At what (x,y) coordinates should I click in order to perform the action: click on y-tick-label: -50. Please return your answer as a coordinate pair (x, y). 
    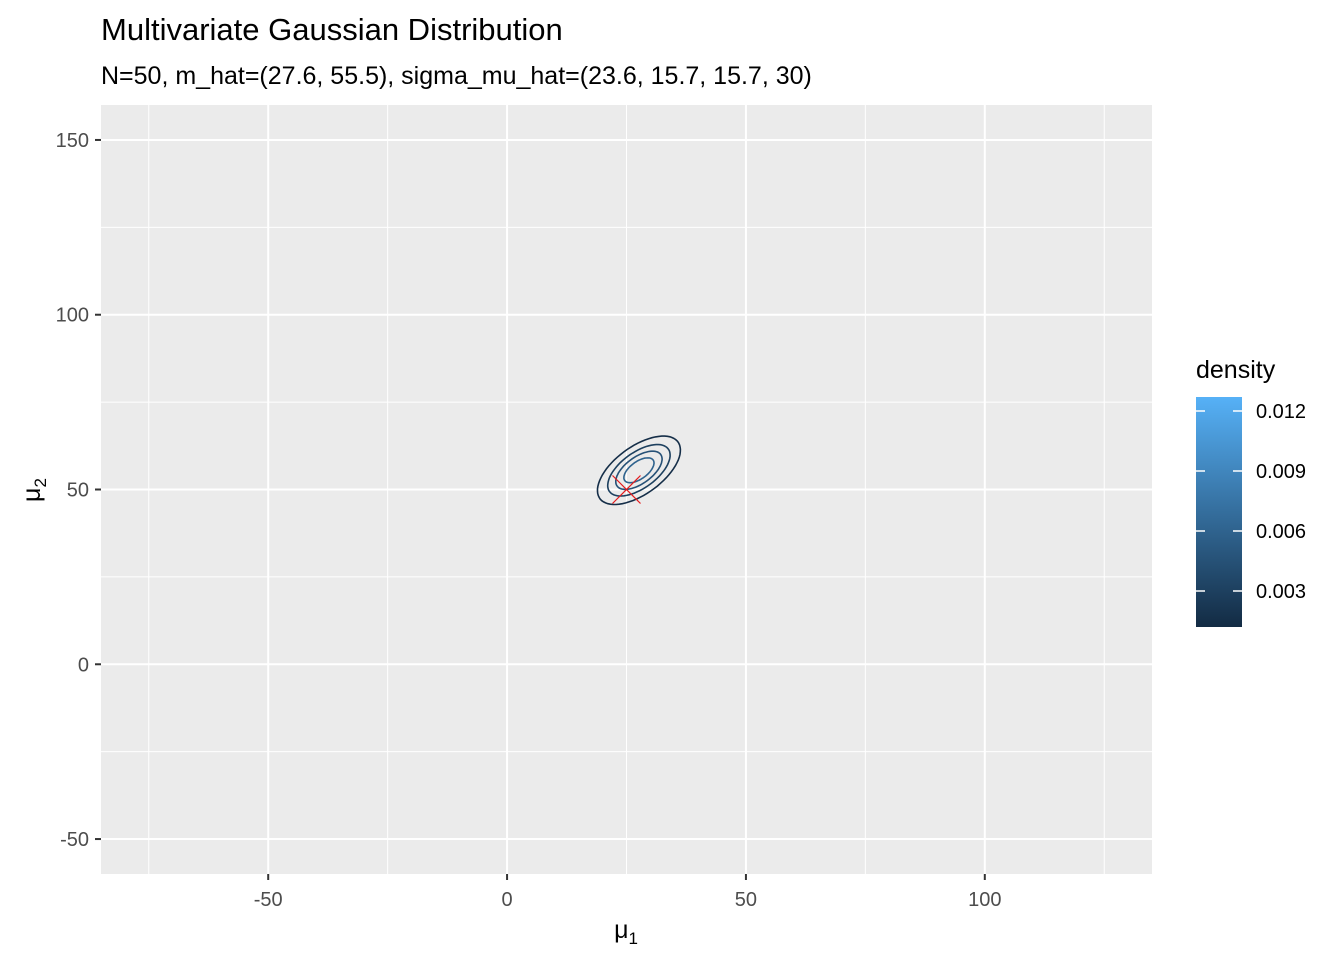
    Looking at the image, I should click on (74, 840).